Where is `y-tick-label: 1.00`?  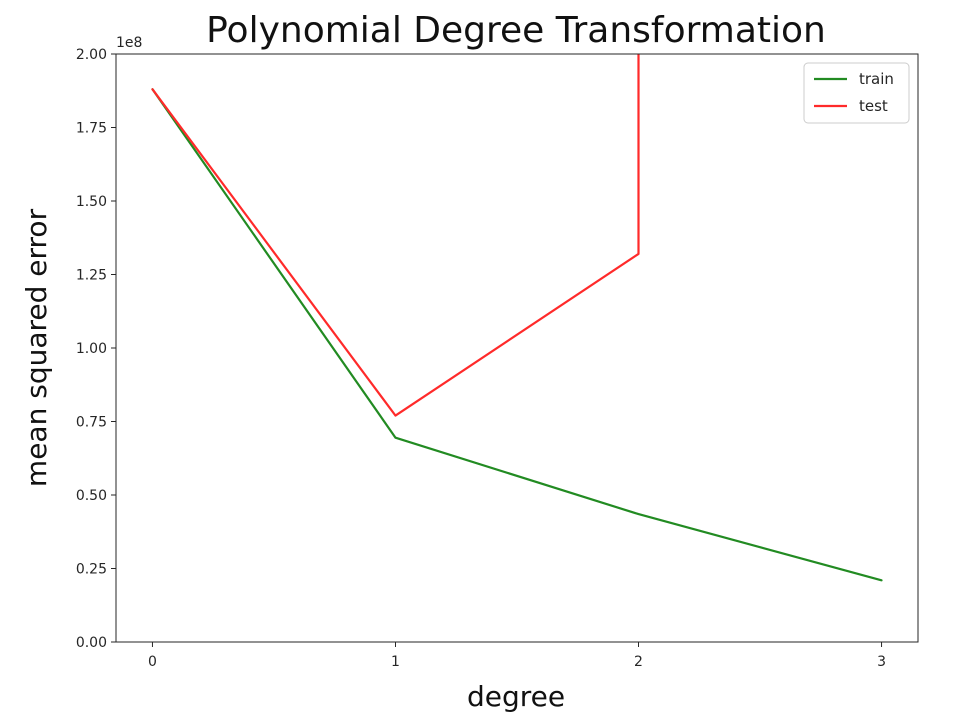 y-tick-label: 1.00 is located at coordinates (91, 349).